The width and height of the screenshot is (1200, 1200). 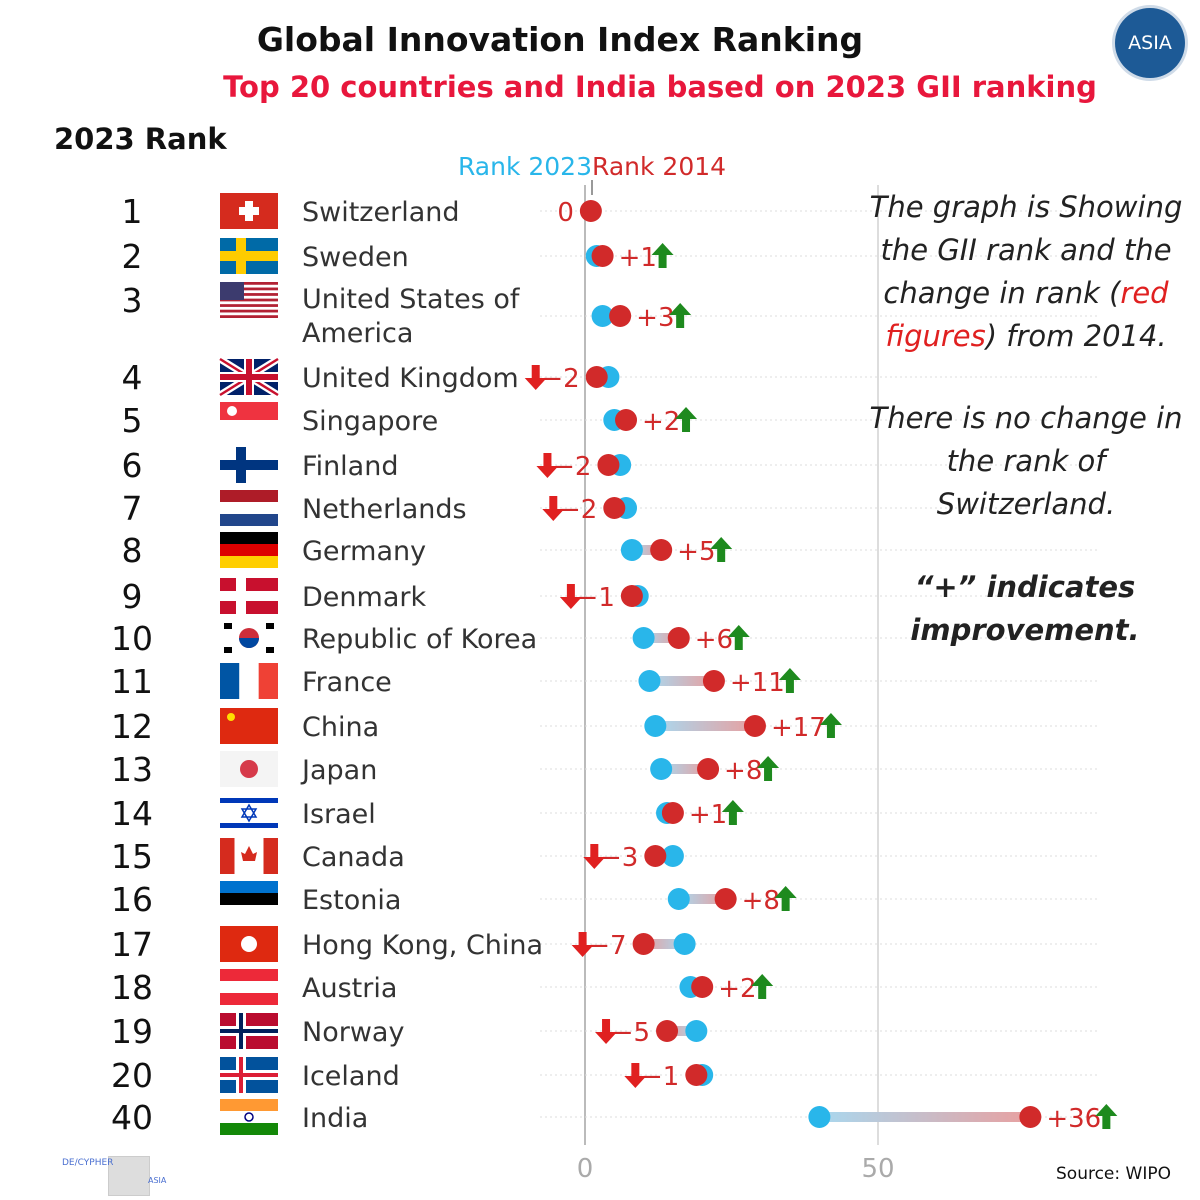 I want to click on change-label: −5, so click(x=631, y=1033).